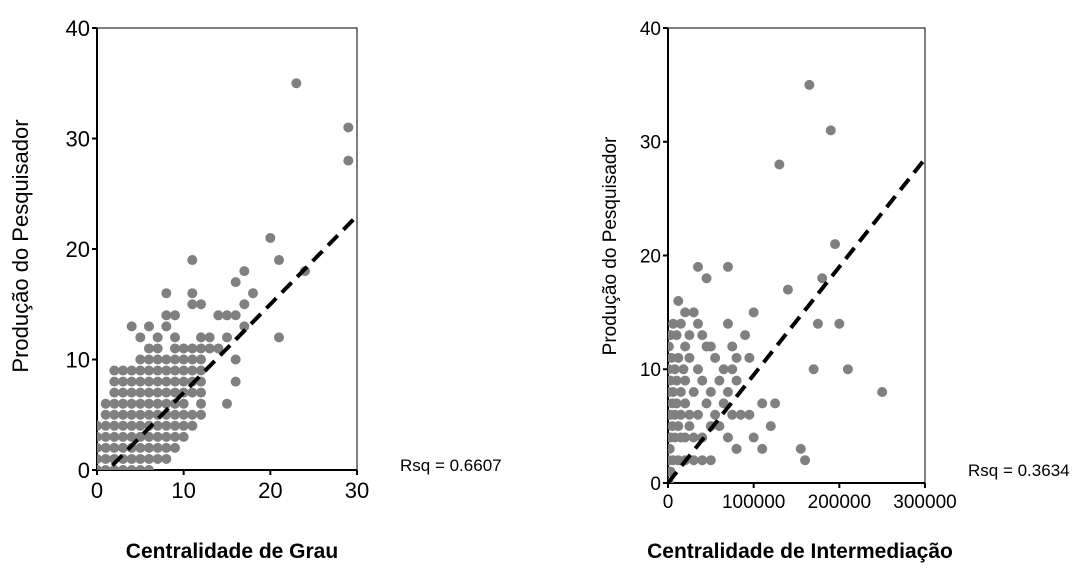  Describe the element at coordinates (924, 502) in the screenshot. I see `x-tick-label: 300000` at that location.